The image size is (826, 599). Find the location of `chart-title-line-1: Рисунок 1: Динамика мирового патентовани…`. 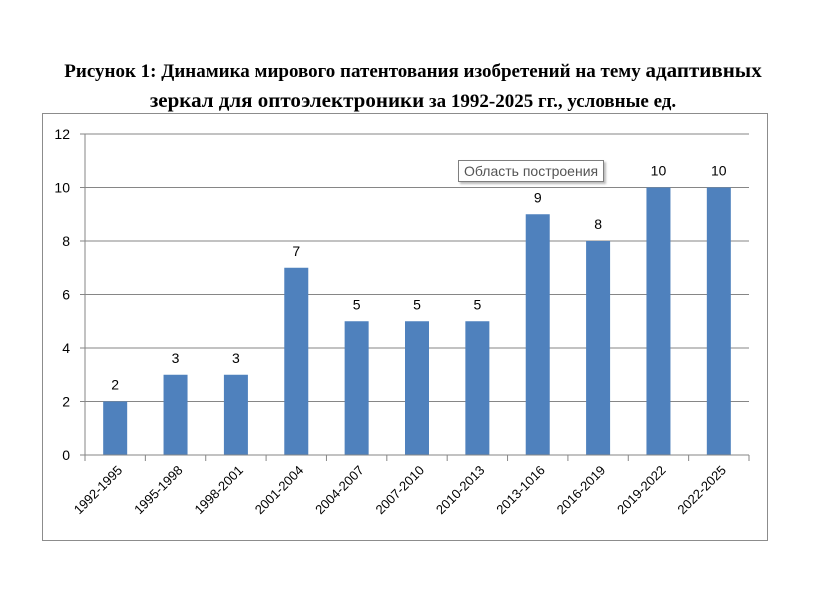

chart-title-line-1: Рисунок 1: Динамика мирового патентовани… is located at coordinates (413, 70).